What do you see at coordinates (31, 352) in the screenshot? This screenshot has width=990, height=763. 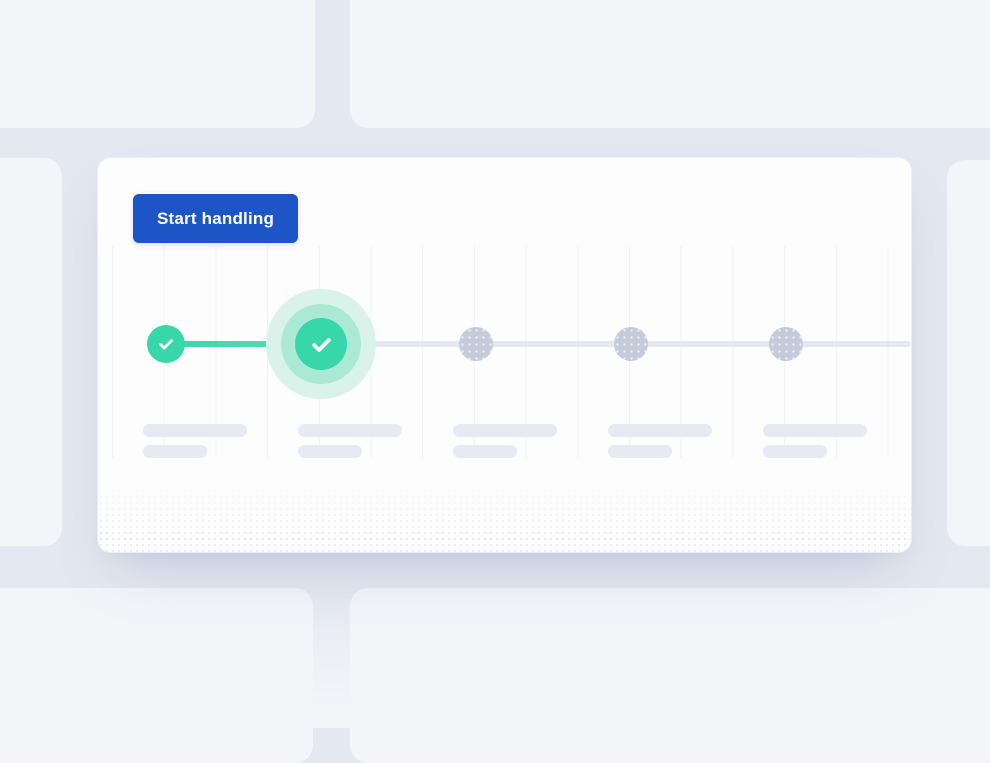 I see `background-card-mid-left` at bounding box center [31, 352].